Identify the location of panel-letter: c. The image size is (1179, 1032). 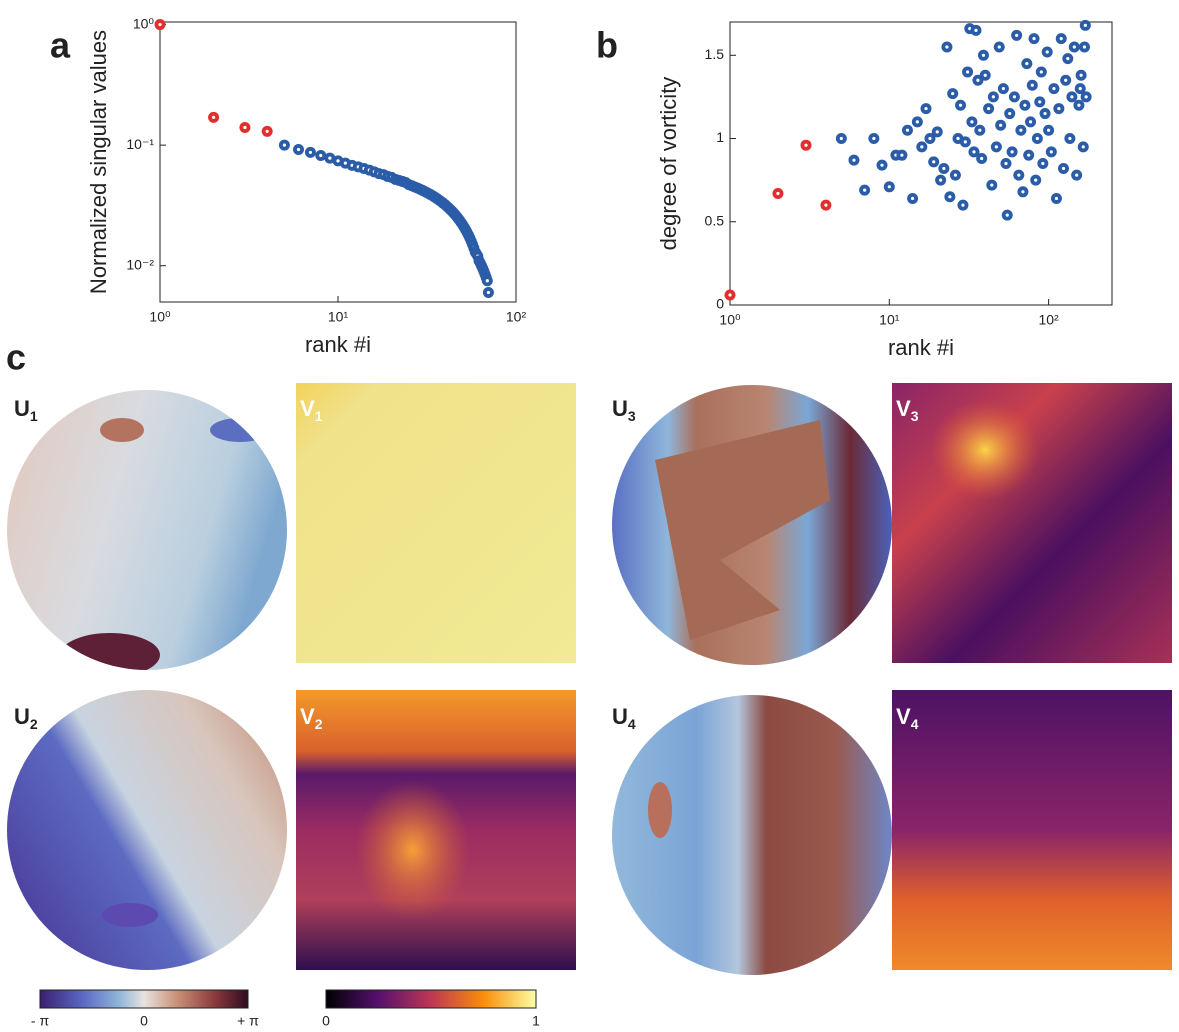
(16, 357).